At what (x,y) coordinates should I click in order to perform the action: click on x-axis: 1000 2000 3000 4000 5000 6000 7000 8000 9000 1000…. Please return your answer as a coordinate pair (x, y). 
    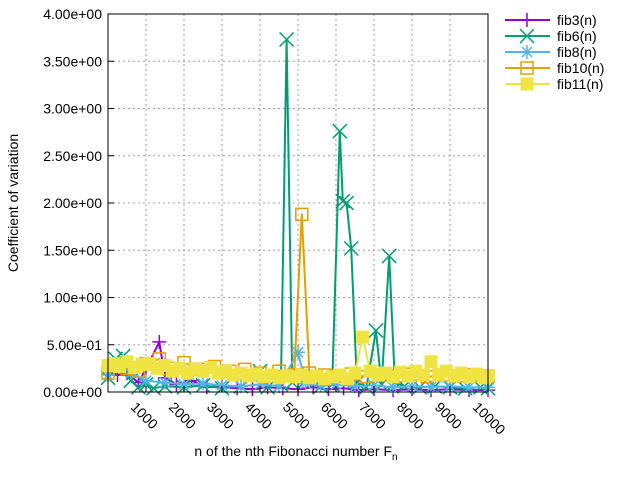
    Looking at the image, I should click on (318, 412).